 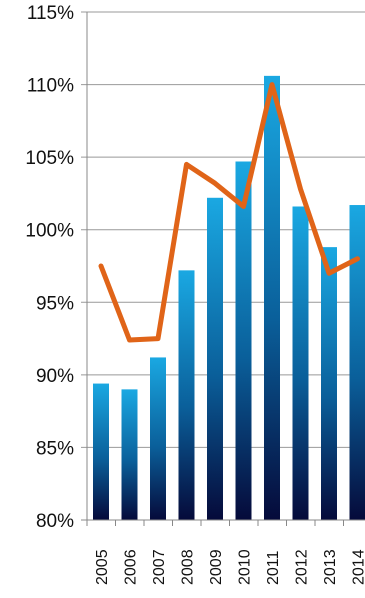 What do you see at coordinates (50, 86) in the screenshot?
I see `y-tick-label: 110%` at bounding box center [50, 86].